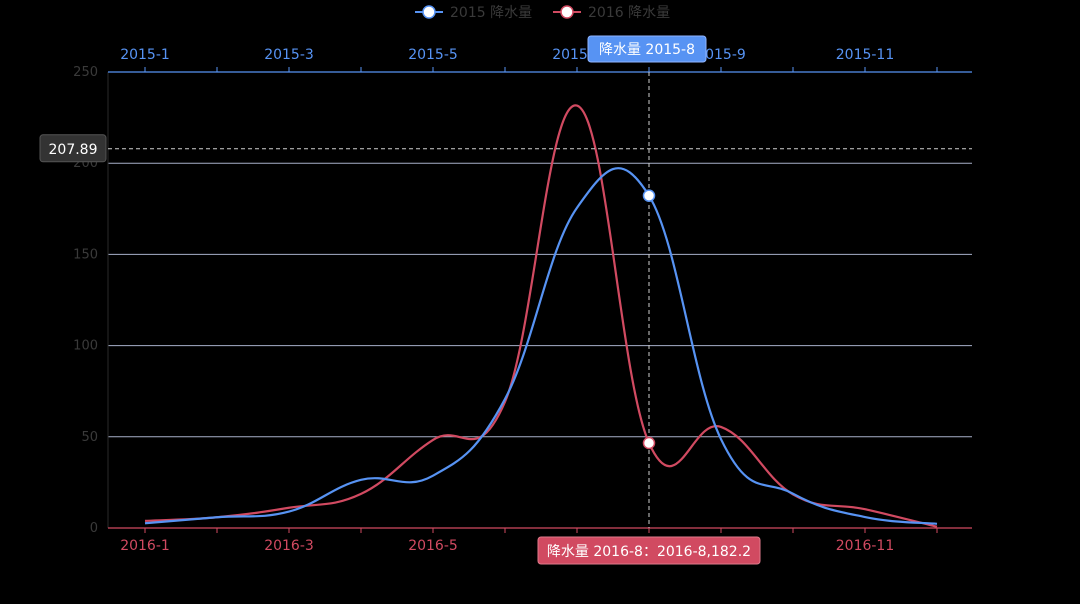 This screenshot has height=604, width=1080. What do you see at coordinates (433, 55) in the screenshot?
I see `top-x-tick-label: 2015-5` at bounding box center [433, 55].